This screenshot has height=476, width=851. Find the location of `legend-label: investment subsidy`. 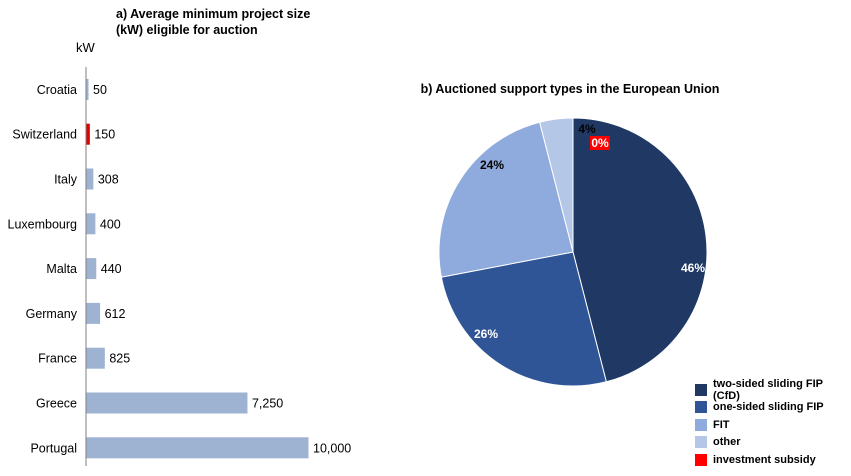

legend-label: investment subsidy is located at coordinates (764, 459).